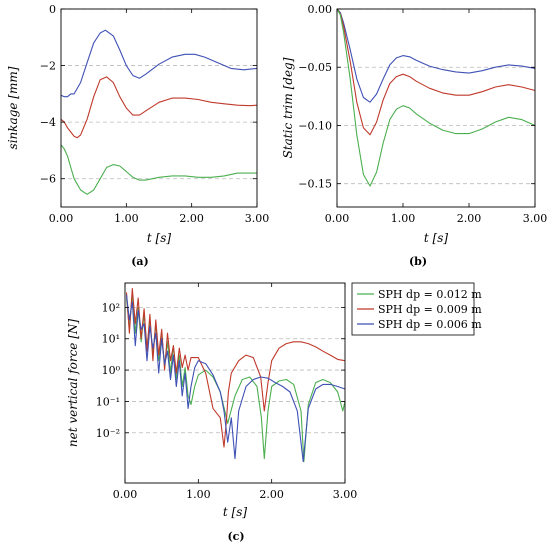 Image resolution: width=550 pixels, height=545 pixels. I want to click on chart-a-caption: (a), so click(140, 261).